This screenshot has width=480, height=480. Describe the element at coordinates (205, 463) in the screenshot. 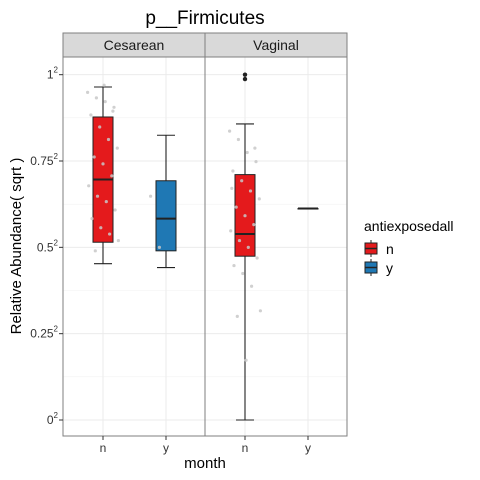

I see `x-axis-title: month` at that location.